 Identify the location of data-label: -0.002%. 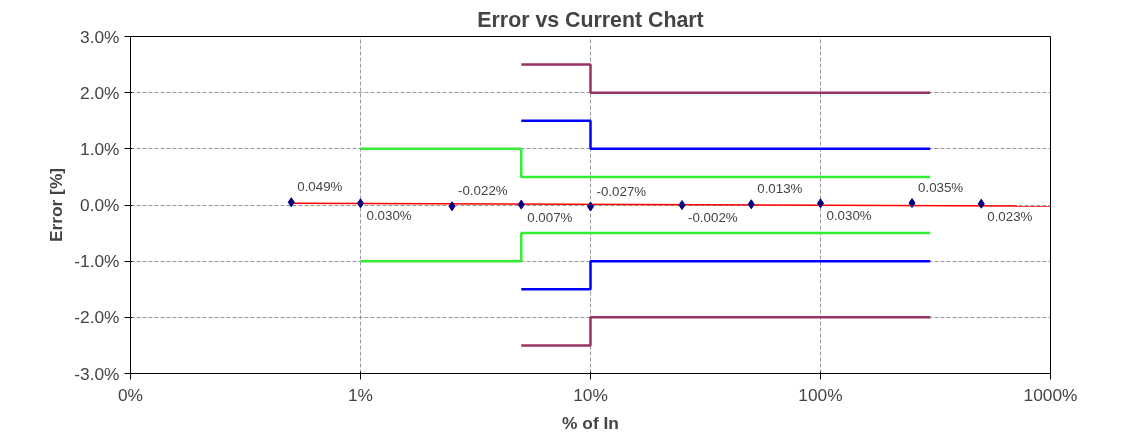
(713, 218).